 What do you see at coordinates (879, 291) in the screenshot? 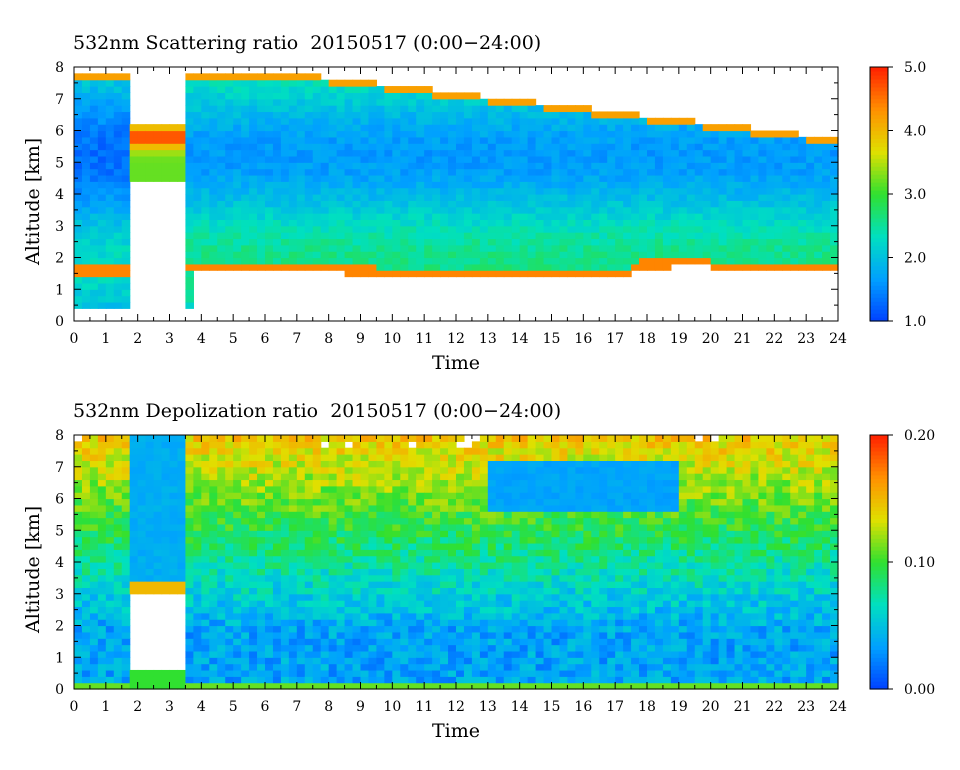
I see `colorbar-segment` at bounding box center [879, 291].